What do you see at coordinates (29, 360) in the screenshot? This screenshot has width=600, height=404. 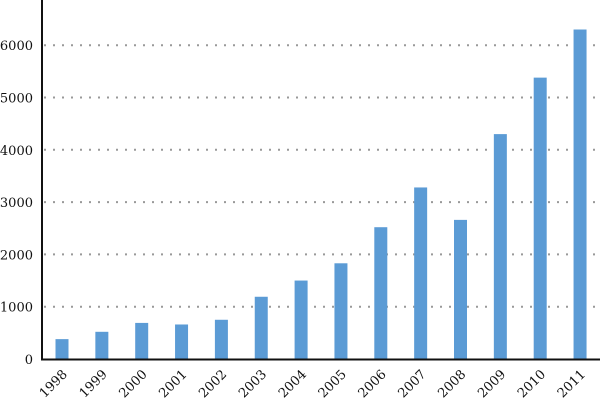 I see `y-tick-label: 0` at bounding box center [29, 360].